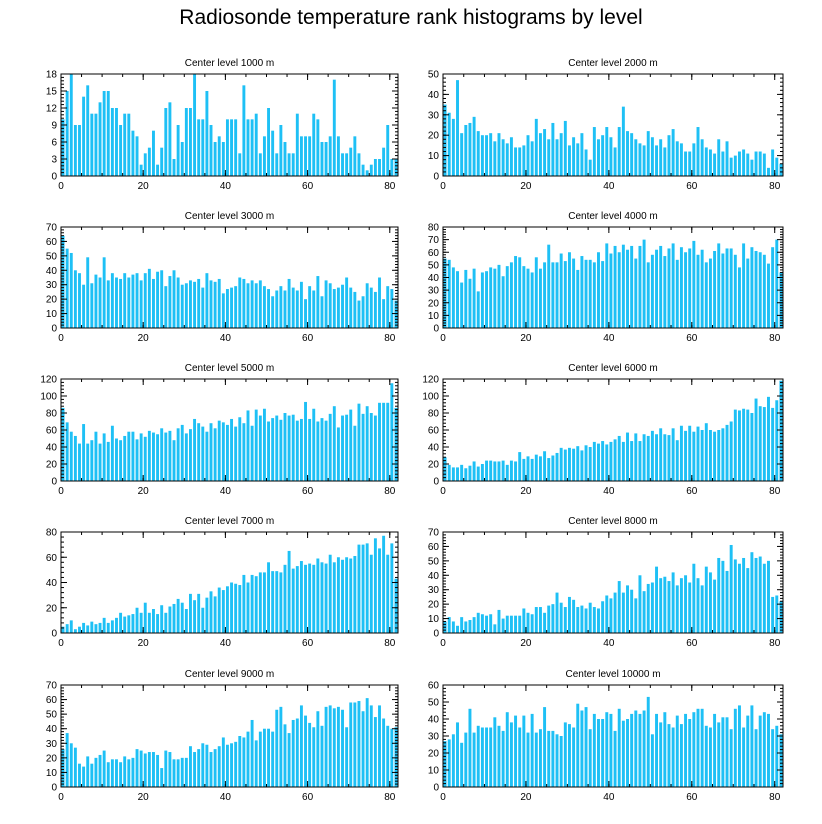  What do you see at coordinates (230, 368) in the screenshot?
I see `panel-5-title: Center level 5000 m` at bounding box center [230, 368].